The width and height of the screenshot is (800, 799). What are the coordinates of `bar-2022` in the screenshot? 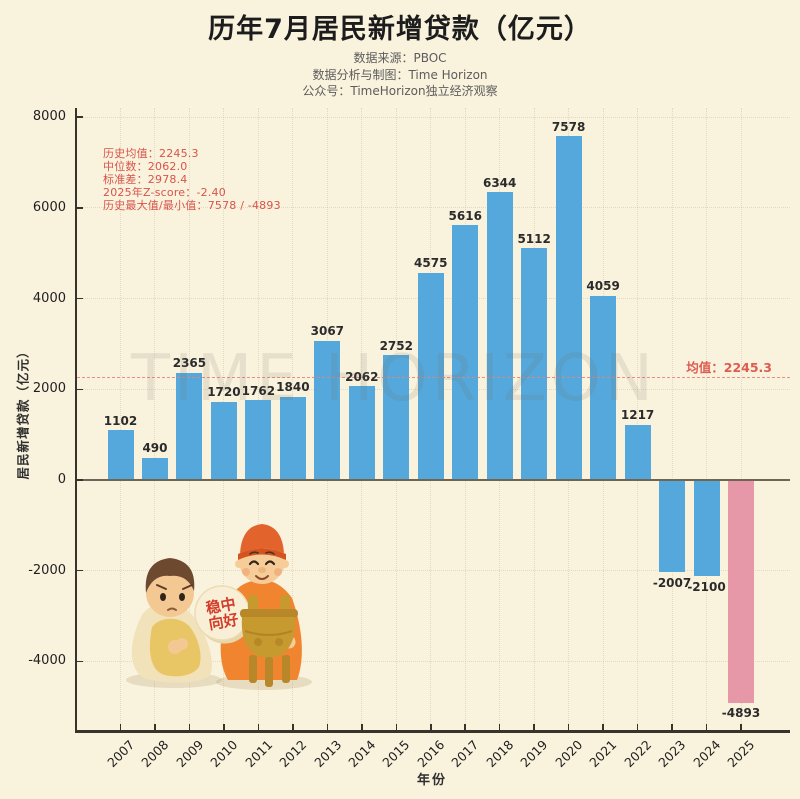 It's located at (637, 452).